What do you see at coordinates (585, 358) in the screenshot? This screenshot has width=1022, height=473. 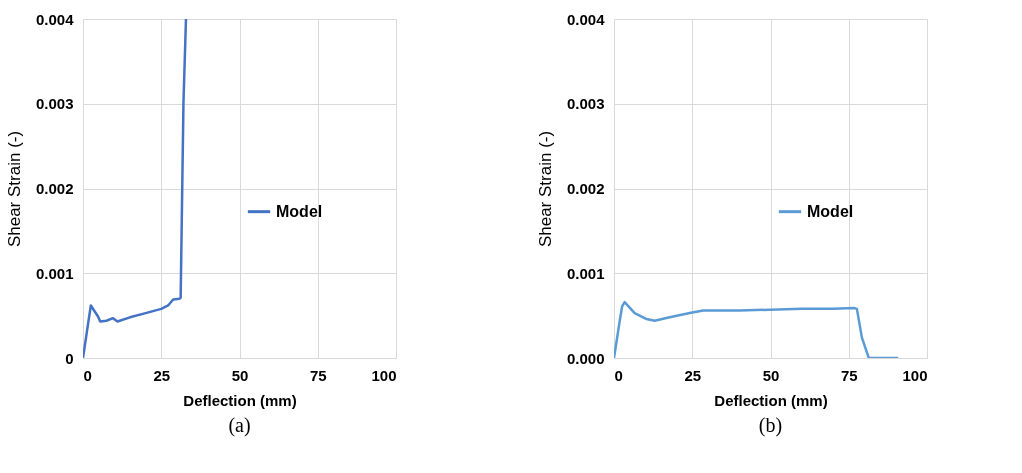 I see `y-tick-label: 0.000` at bounding box center [585, 358].